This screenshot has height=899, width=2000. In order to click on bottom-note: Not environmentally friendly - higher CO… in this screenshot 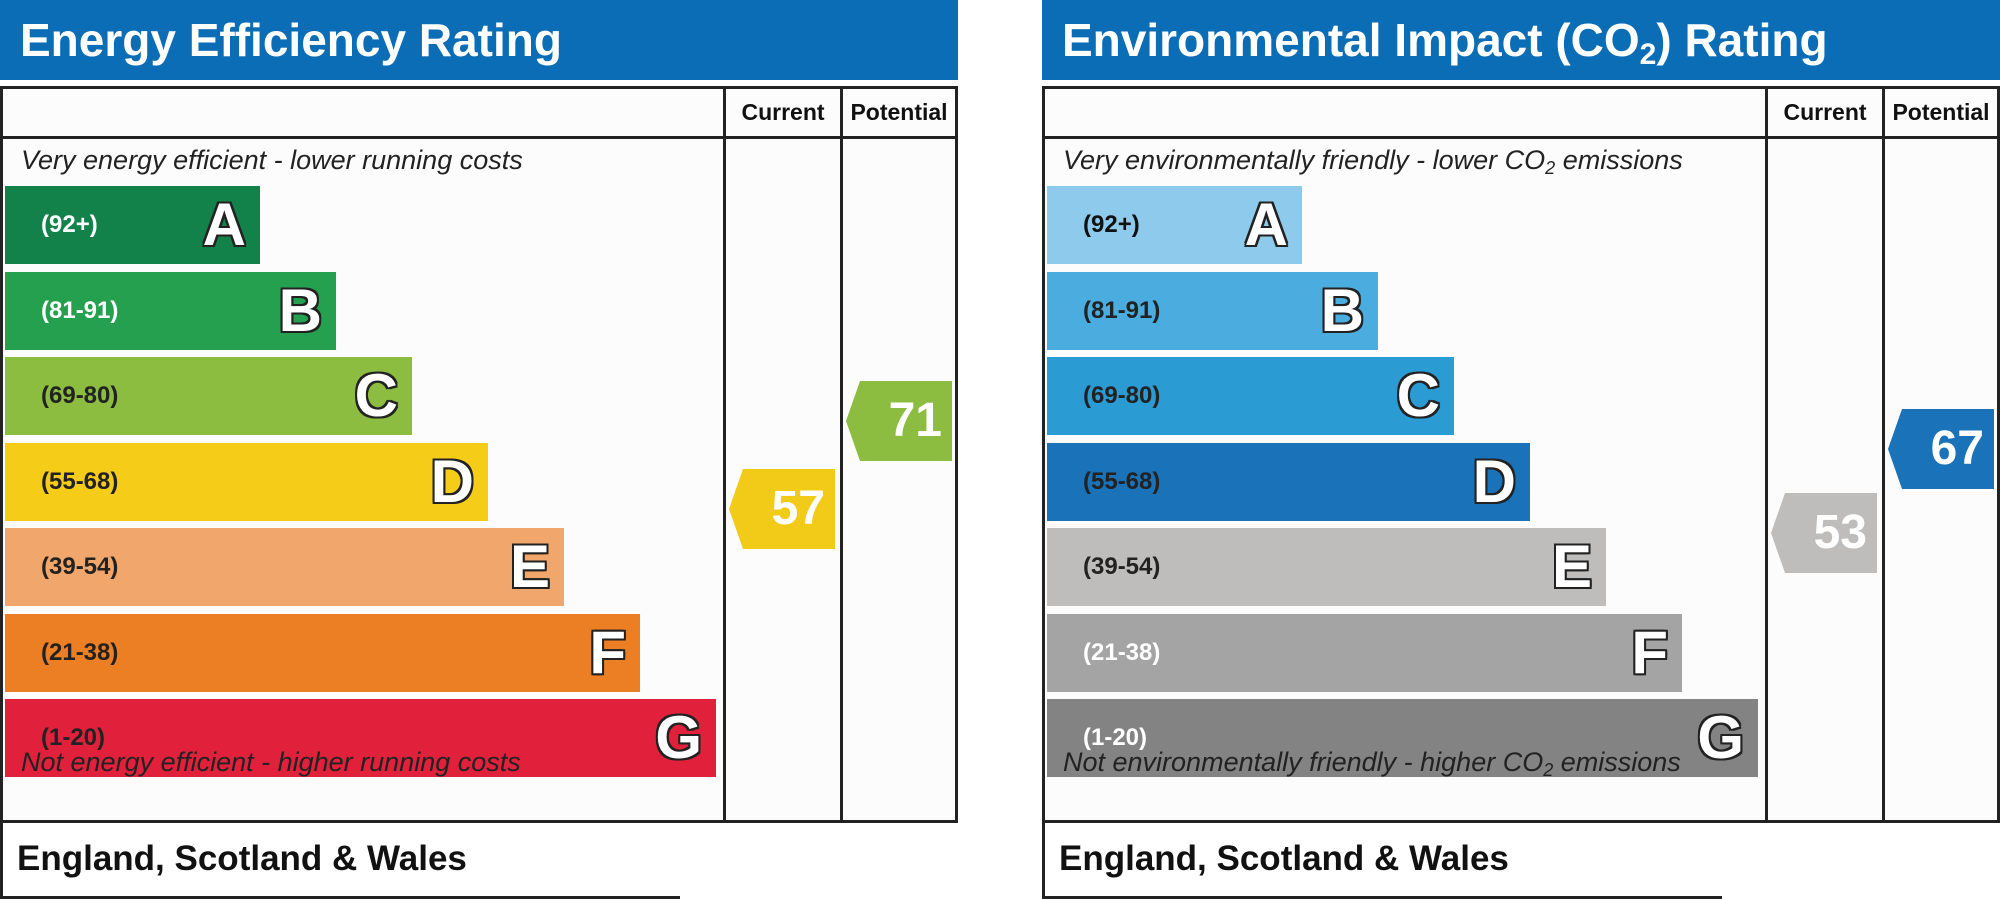, I will do `click(1372, 763)`.